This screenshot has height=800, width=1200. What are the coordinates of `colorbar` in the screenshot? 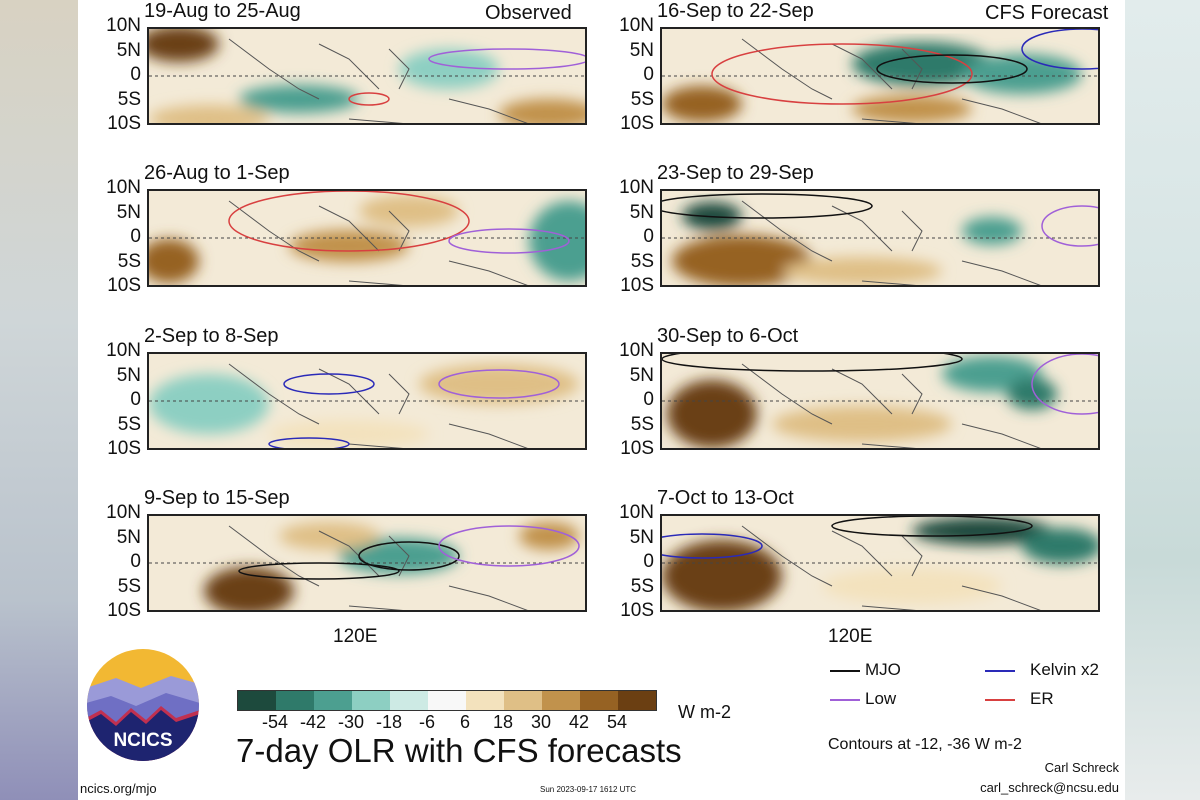 It's located at (447, 700).